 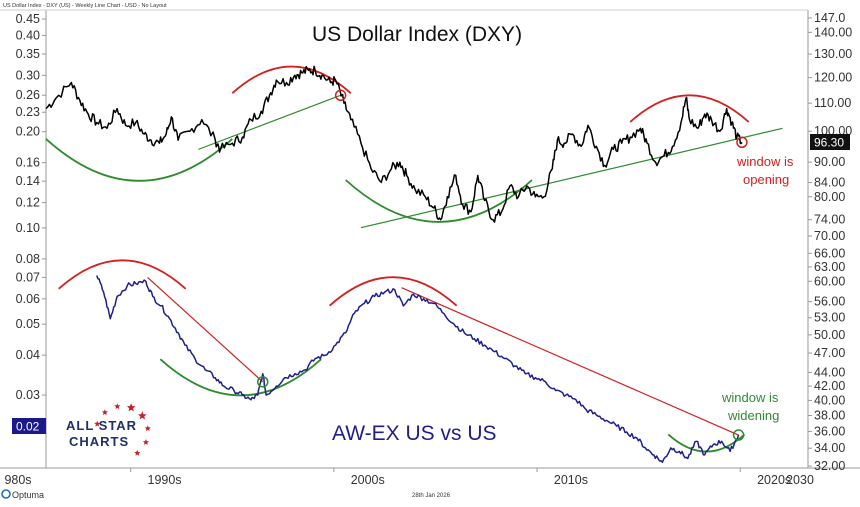 What do you see at coordinates (829, 302) in the screenshot?
I see `right-tick-label-15: 56.00` at bounding box center [829, 302].